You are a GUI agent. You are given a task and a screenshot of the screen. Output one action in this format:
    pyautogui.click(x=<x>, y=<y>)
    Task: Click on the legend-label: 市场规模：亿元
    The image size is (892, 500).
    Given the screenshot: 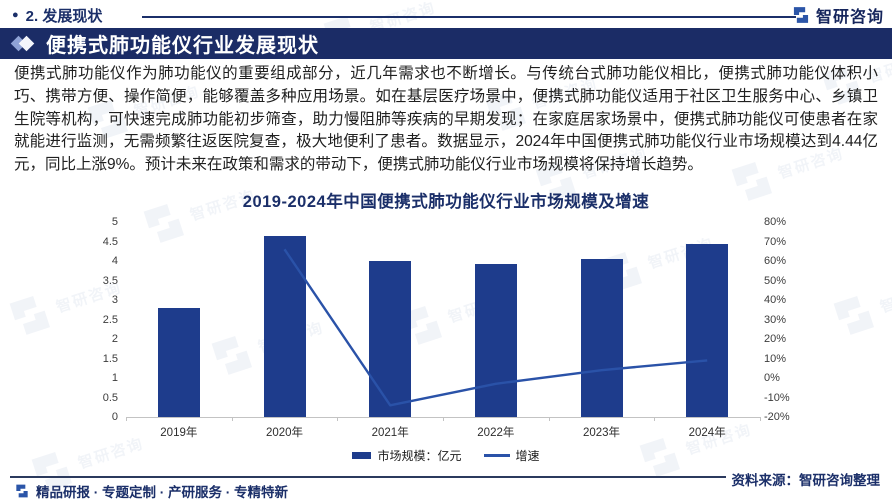 What is the action you would take?
    pyautogui.click(x=419, y=456)
    